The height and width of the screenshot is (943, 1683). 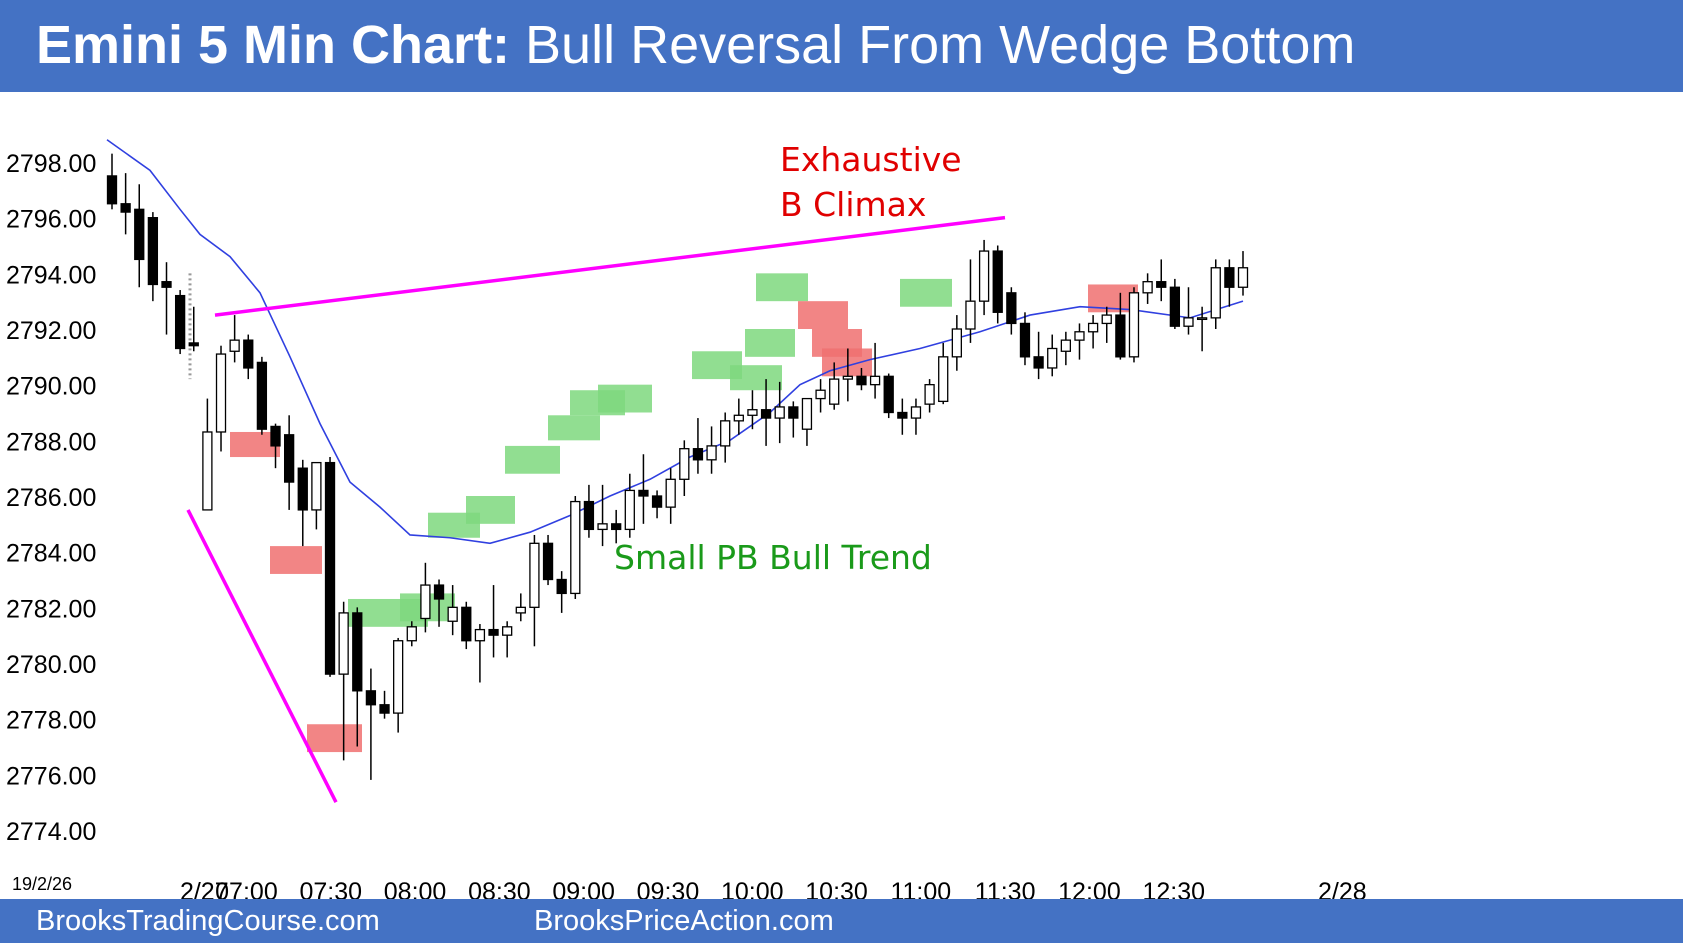 What do you see at coordinates (246, 888) in the screenshot?
I see `x-tick-label: 07:00` at bounding box center [246, 888].